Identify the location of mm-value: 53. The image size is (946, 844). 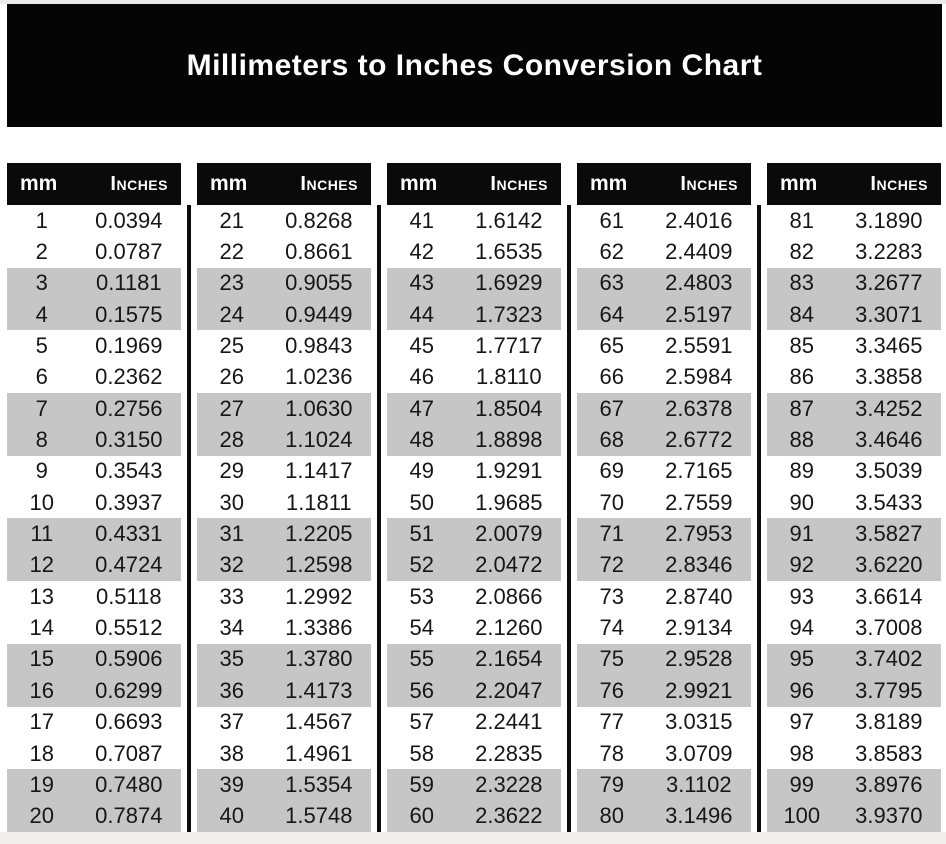
(422, 596).